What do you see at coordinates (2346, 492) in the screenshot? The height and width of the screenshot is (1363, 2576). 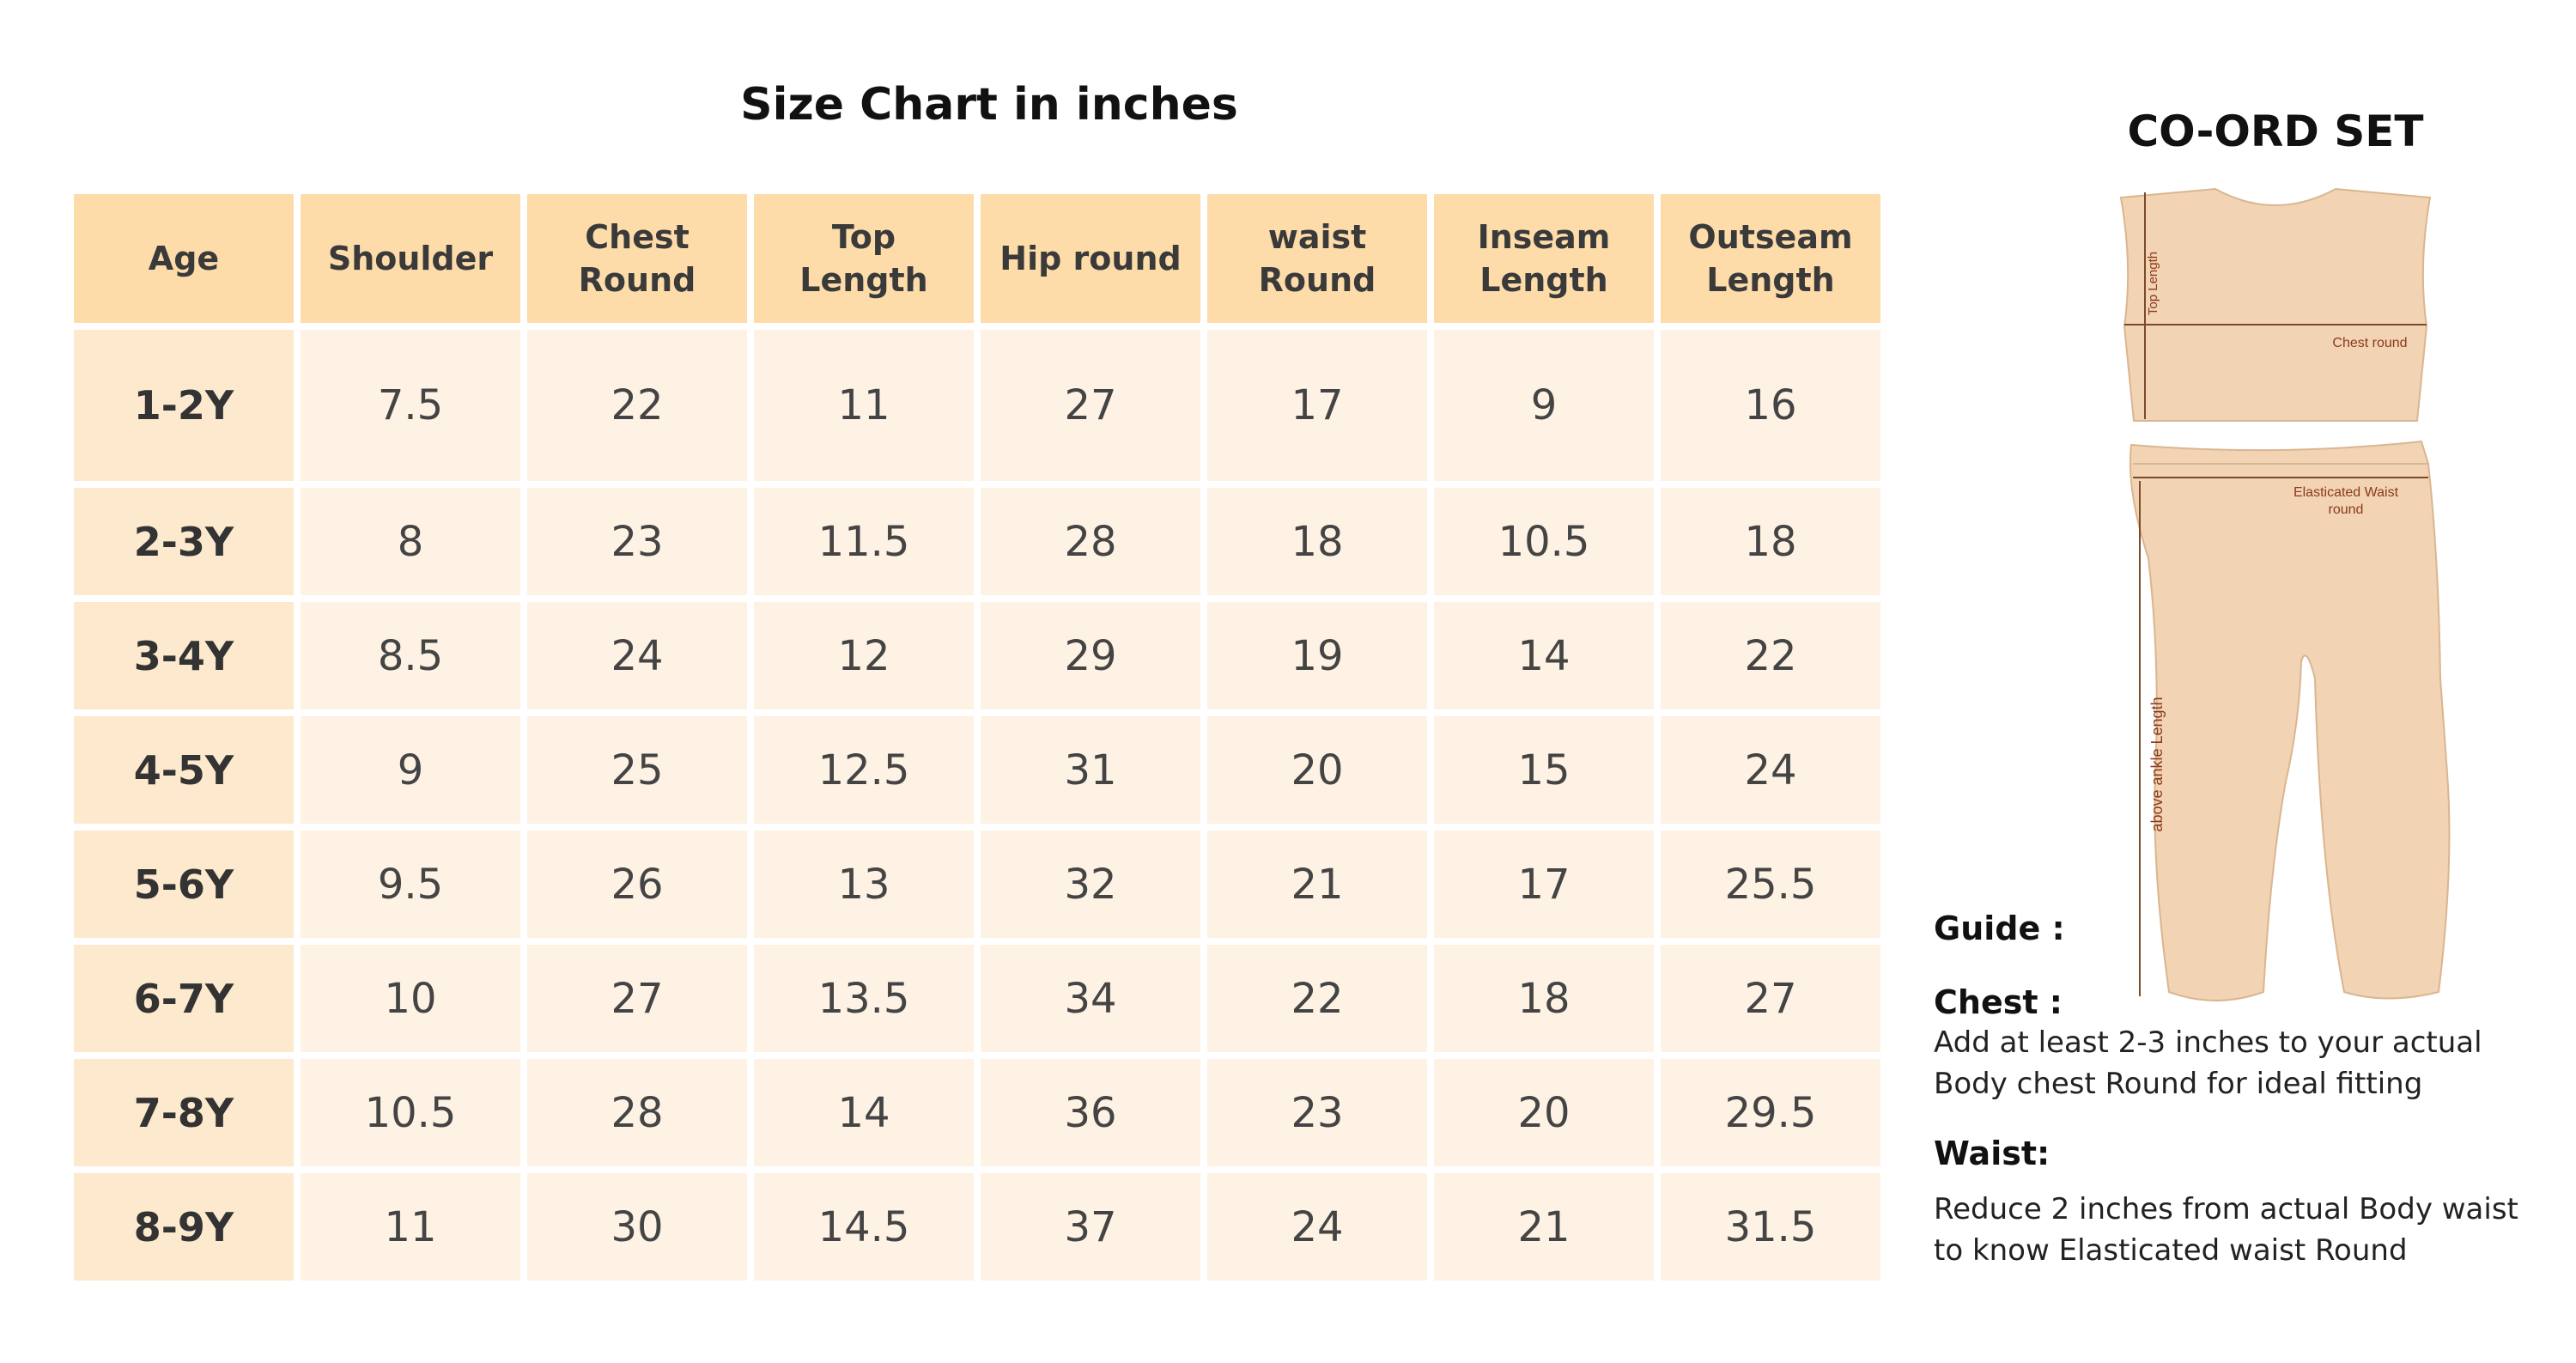 I see `waist-round-label-line1: Elasticated Waist` at bounding box center [2346, 492].